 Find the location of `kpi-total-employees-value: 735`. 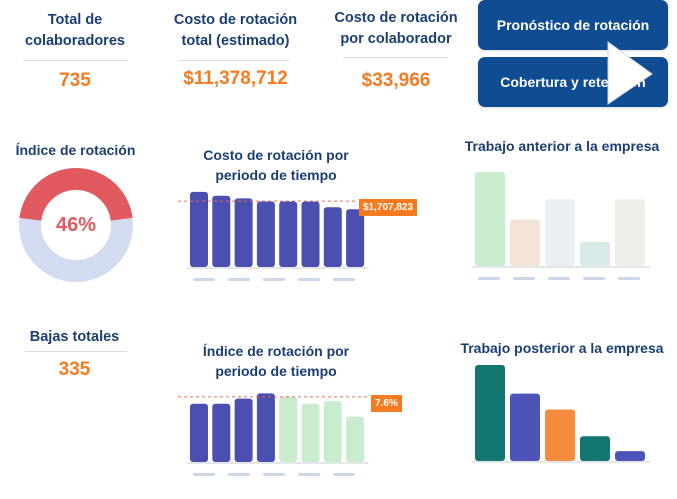

kpi-total-employees-value: 735 is located at coordinates (75, 80).